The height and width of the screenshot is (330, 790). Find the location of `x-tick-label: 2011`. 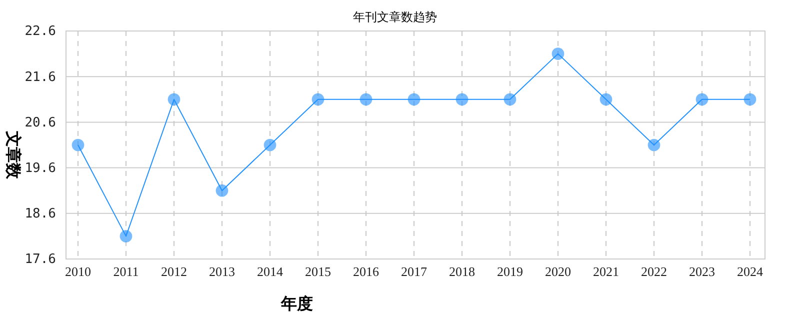

x-tick-label: 2011 is located at coordinates (126, 272).